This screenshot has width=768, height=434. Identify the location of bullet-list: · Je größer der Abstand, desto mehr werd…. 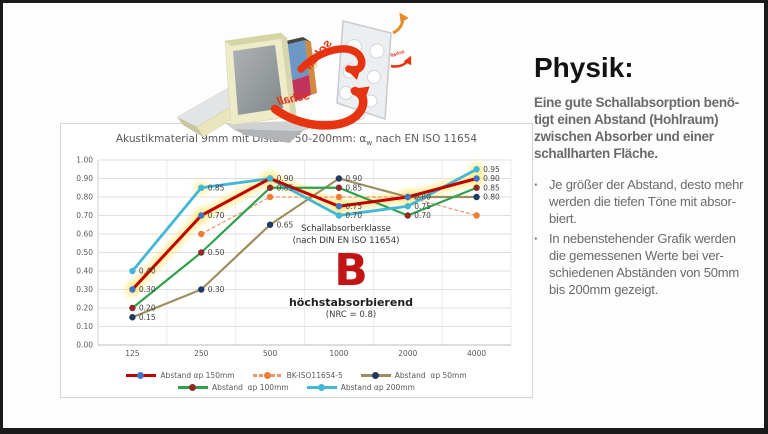
(649, 237).